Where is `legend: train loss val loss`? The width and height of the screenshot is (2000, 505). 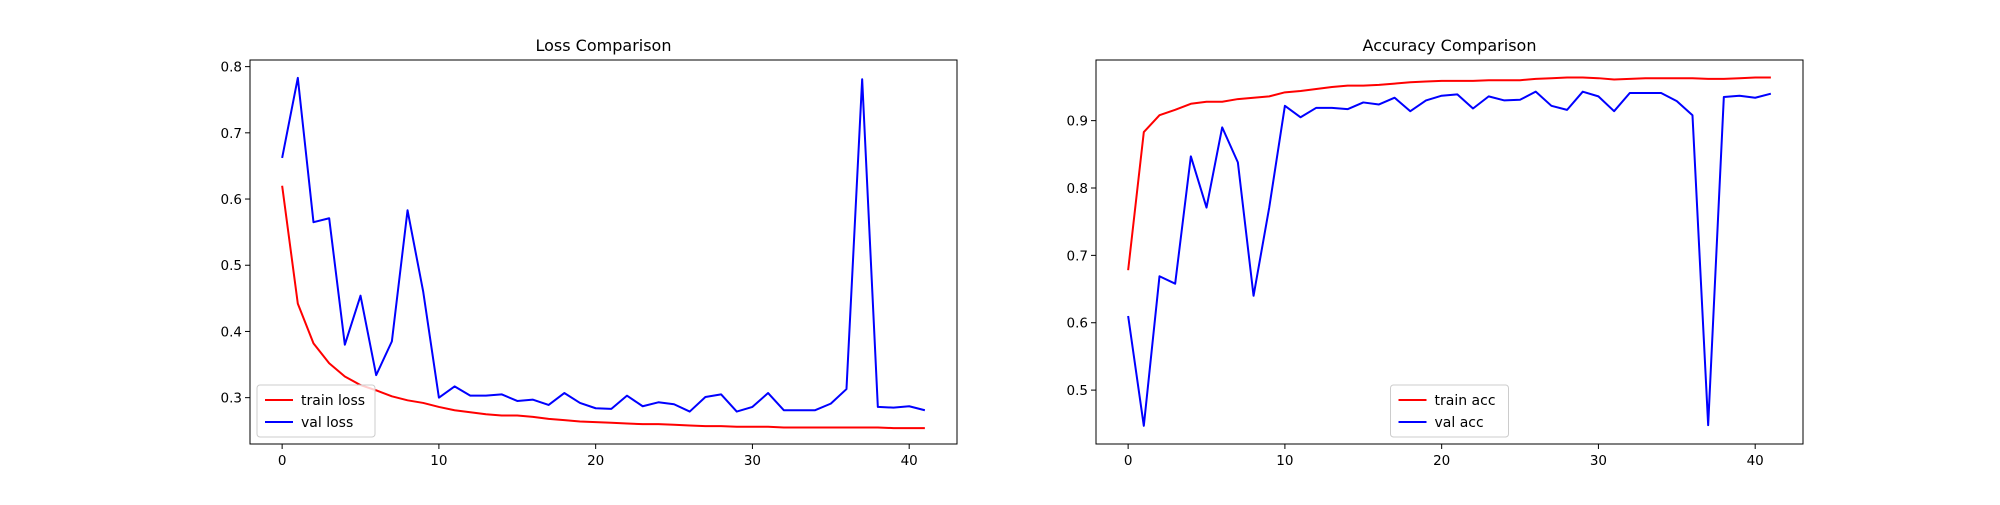 legend: train loss val loss is located at coordinates (316, 411).